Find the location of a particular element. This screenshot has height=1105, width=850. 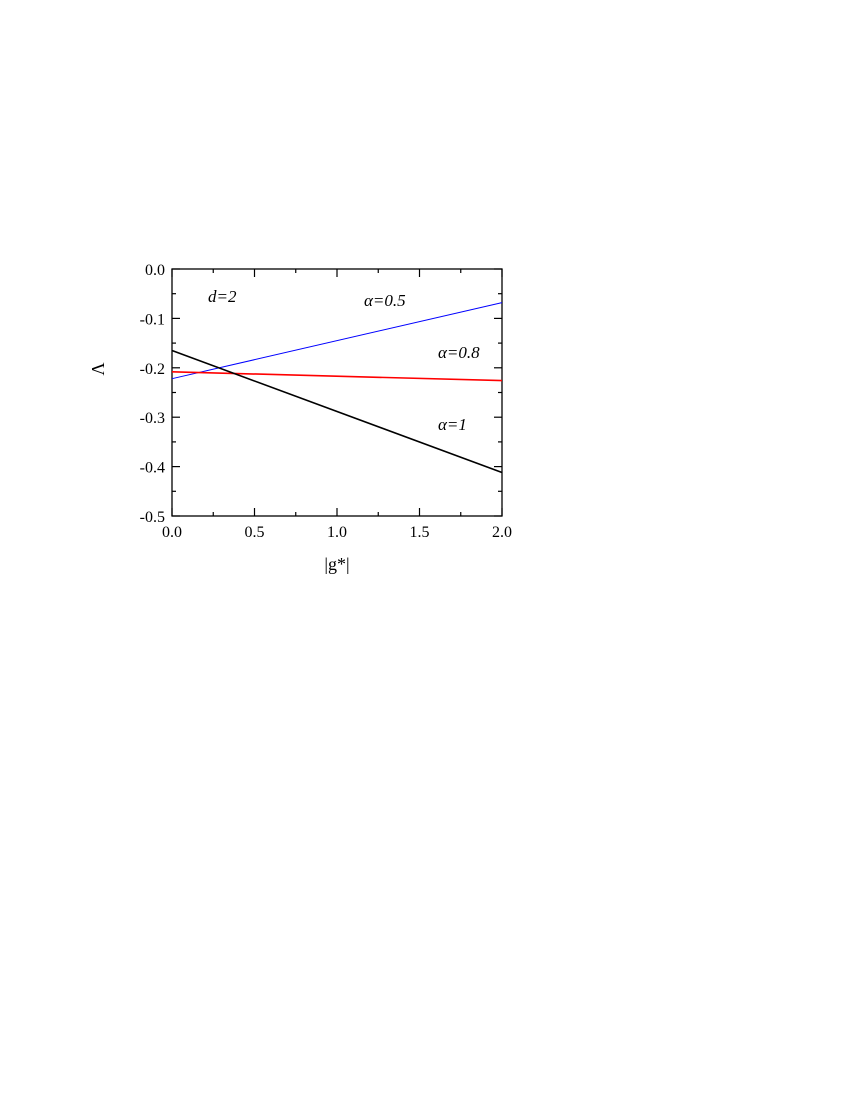

annotation-alpha-1: α=1 is located at coordinates (452, 424).